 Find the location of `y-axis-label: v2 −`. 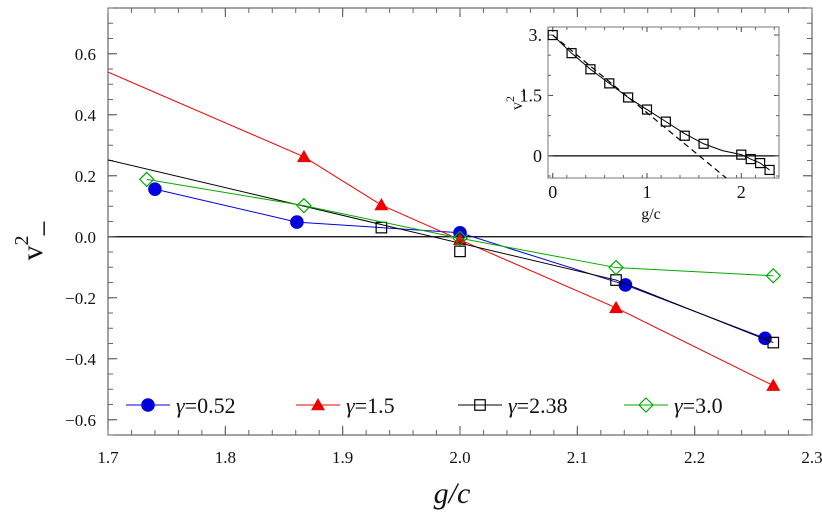

y-axis-label: v2 − is located at coordinates (36, 240).